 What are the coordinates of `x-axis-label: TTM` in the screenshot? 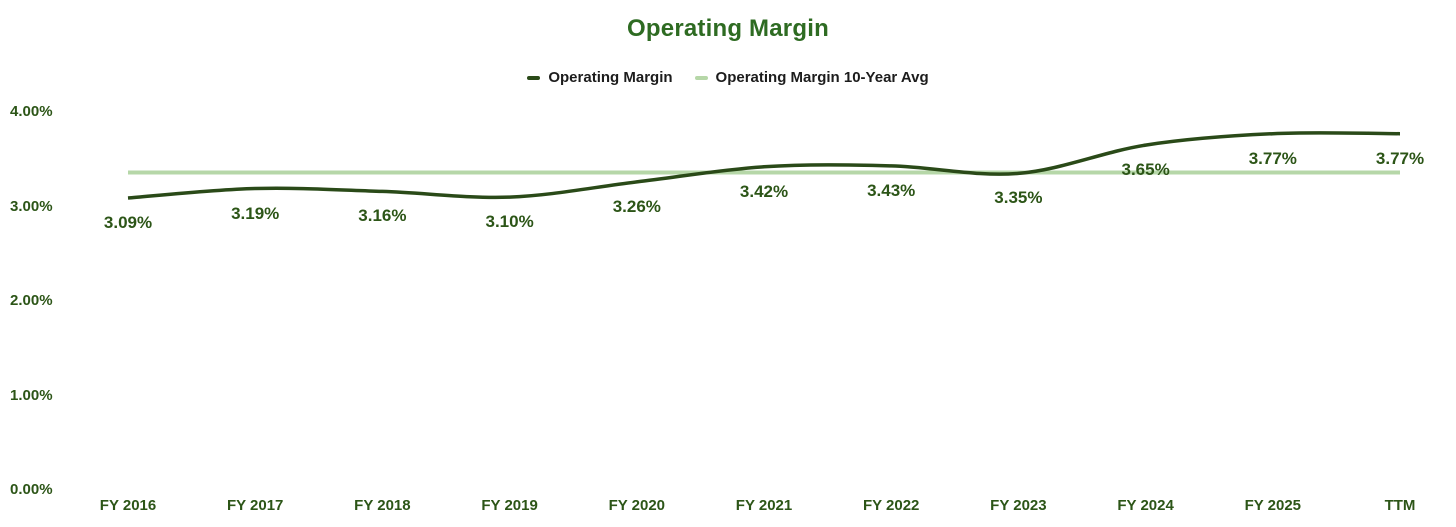 It's located at (1400, 505).